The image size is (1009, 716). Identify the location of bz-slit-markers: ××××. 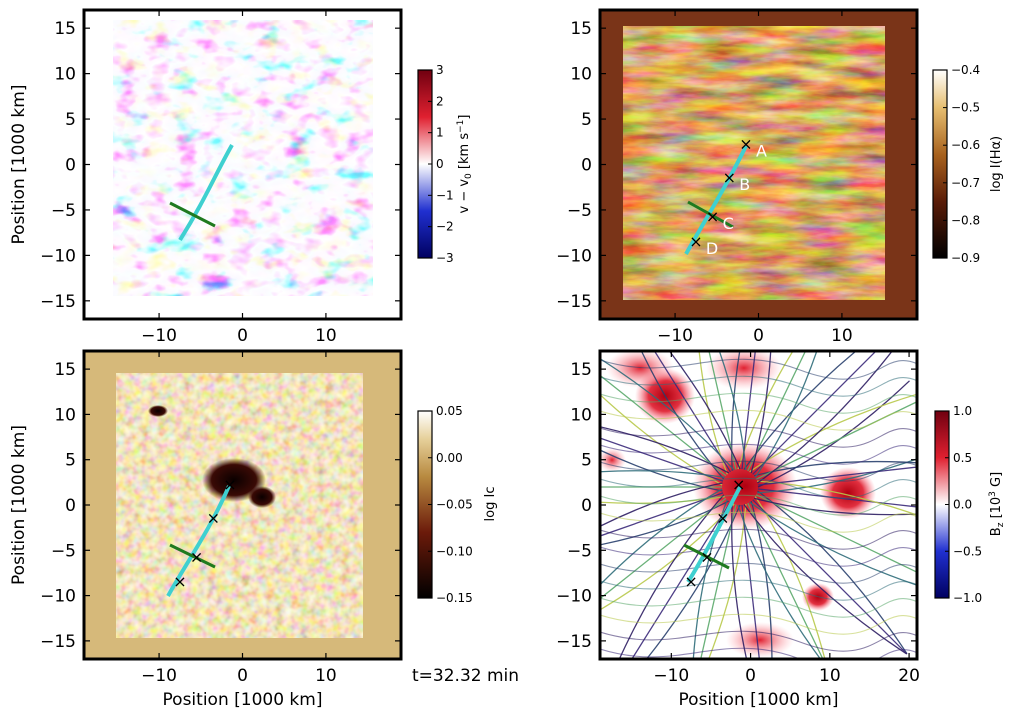
(714, 533).